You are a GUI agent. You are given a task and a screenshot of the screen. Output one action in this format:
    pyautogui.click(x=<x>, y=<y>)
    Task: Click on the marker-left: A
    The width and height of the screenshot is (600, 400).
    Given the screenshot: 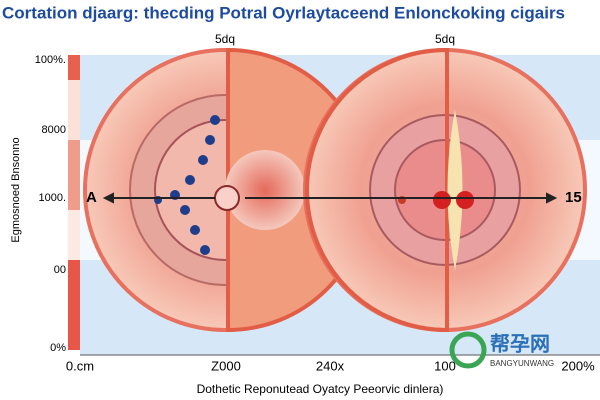 What is the action you would take?
    pyautogui.click(x=91, y=197)
    